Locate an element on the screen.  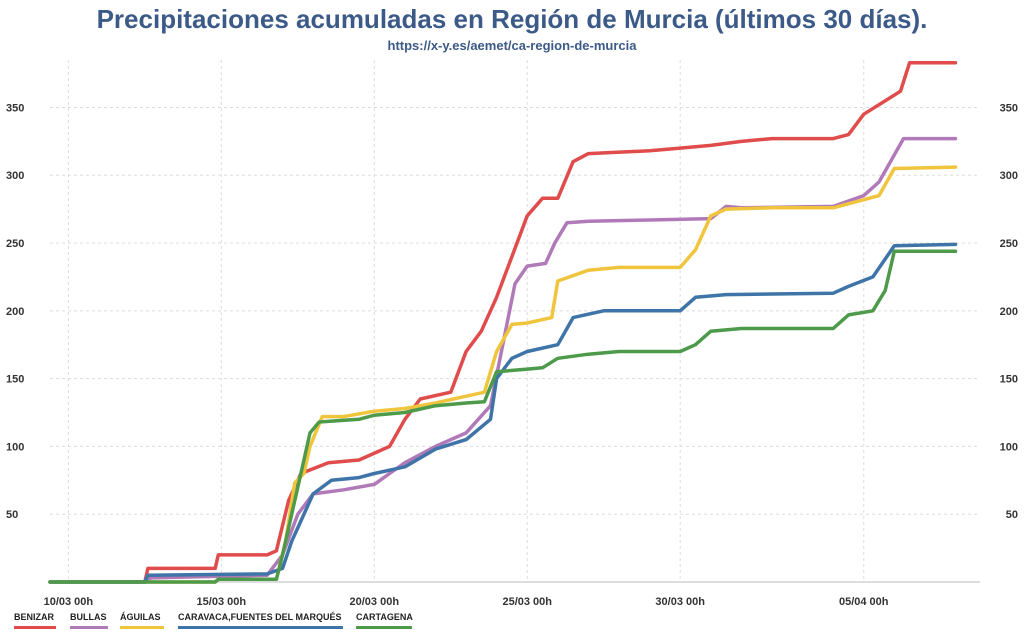
y-tick-label-right: 50 is located at coordinates (1012, 515).